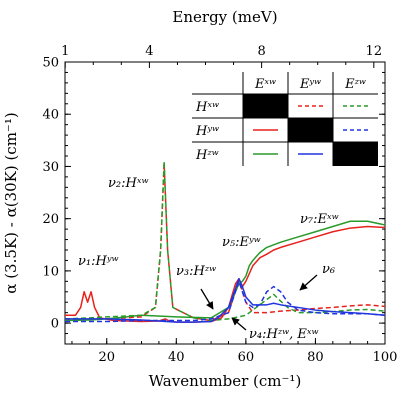  What do you see at coordinates (50, 219) in the screenshot?
I see `y-tick-label: 20` at bounding box center [50, 219].